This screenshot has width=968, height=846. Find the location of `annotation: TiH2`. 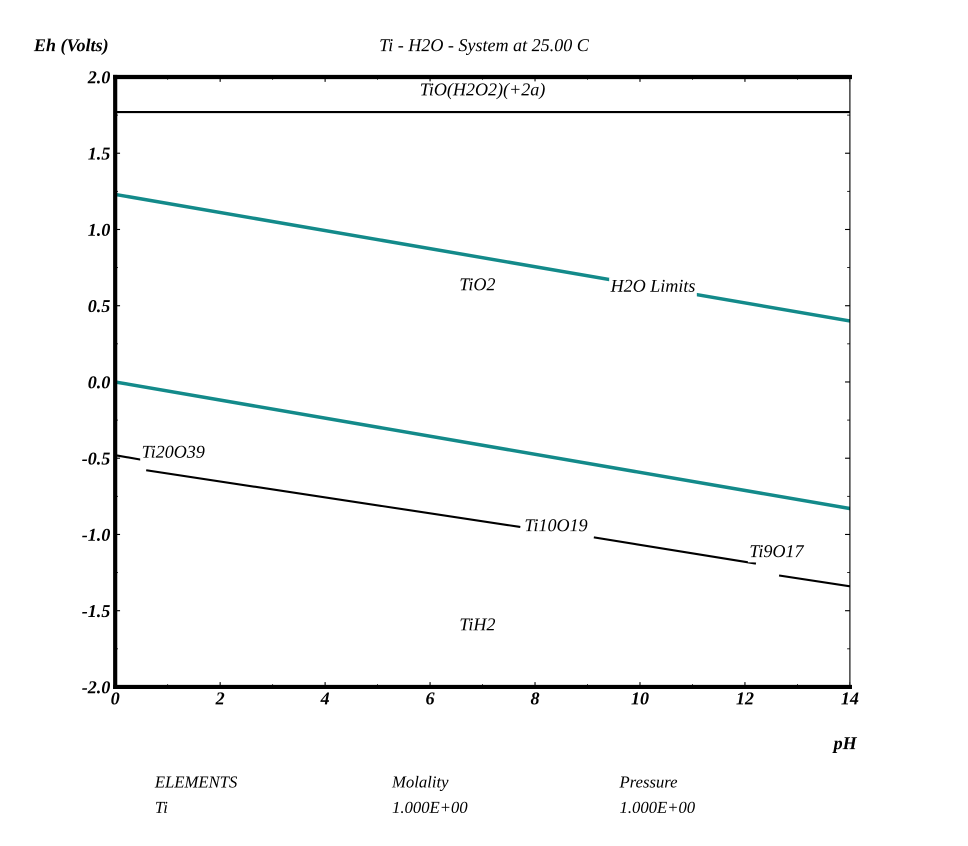

annotation: TiH2 is located at coordinates (478, 624).